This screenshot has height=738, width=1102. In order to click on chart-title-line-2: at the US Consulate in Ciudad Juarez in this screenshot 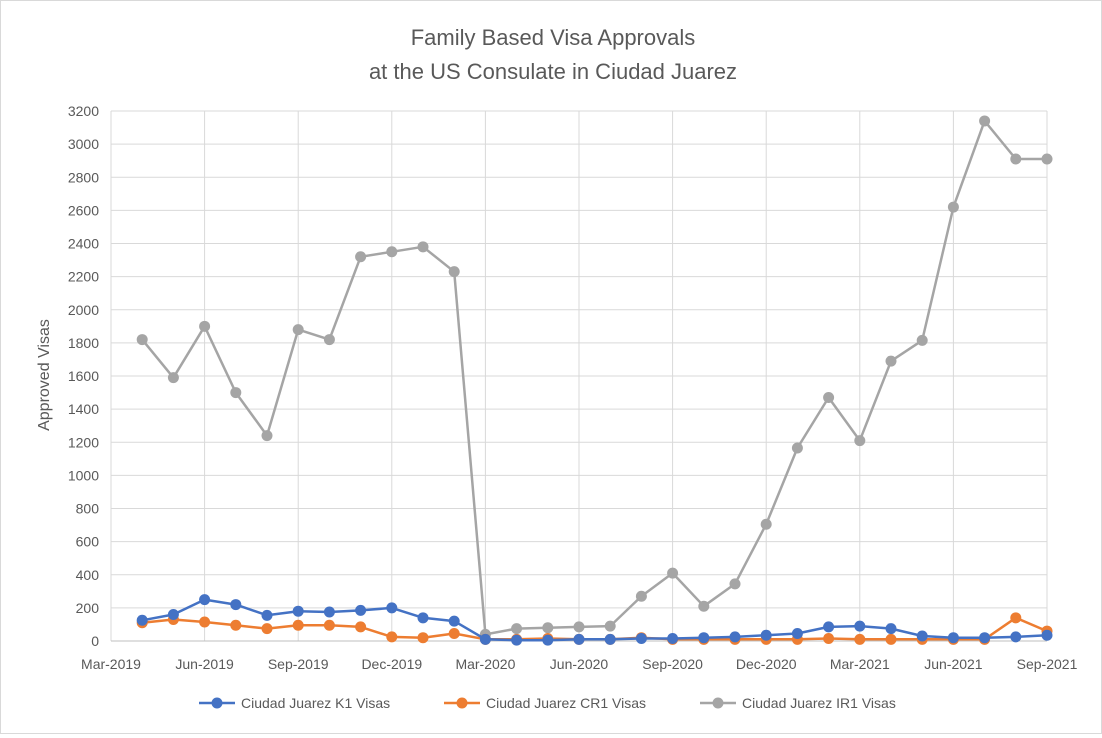, I will do `click(553, 71)`.